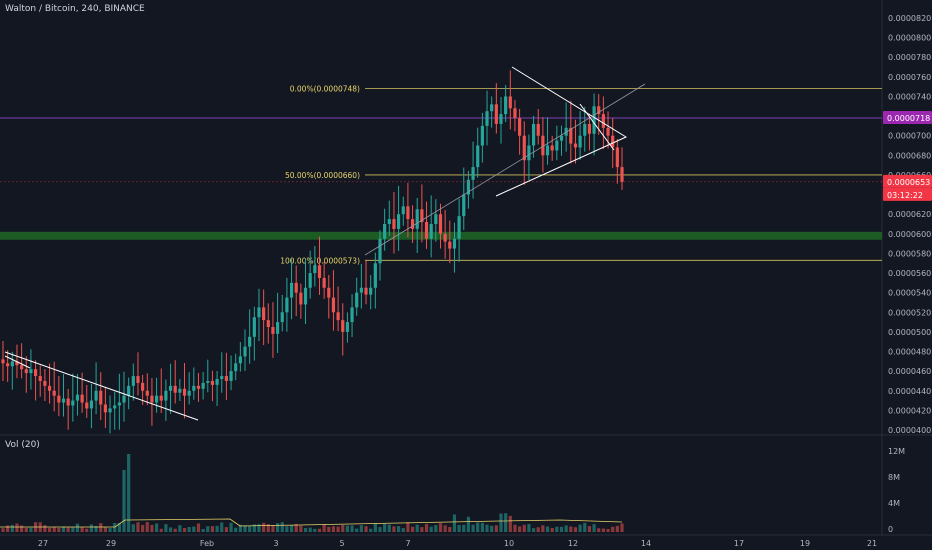  What do you see at coordinates (739, 543) in the screenshot?
I see `time-tick-label: 17` at bounding box center [739, 543].